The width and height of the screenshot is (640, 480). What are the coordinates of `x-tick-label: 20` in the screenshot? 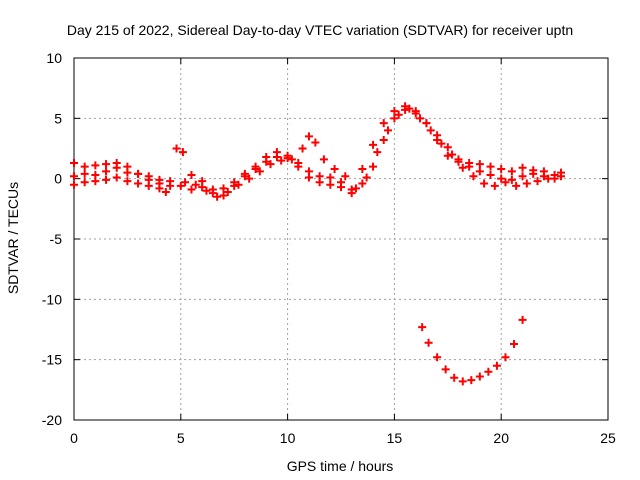 It's located at (501, 438).